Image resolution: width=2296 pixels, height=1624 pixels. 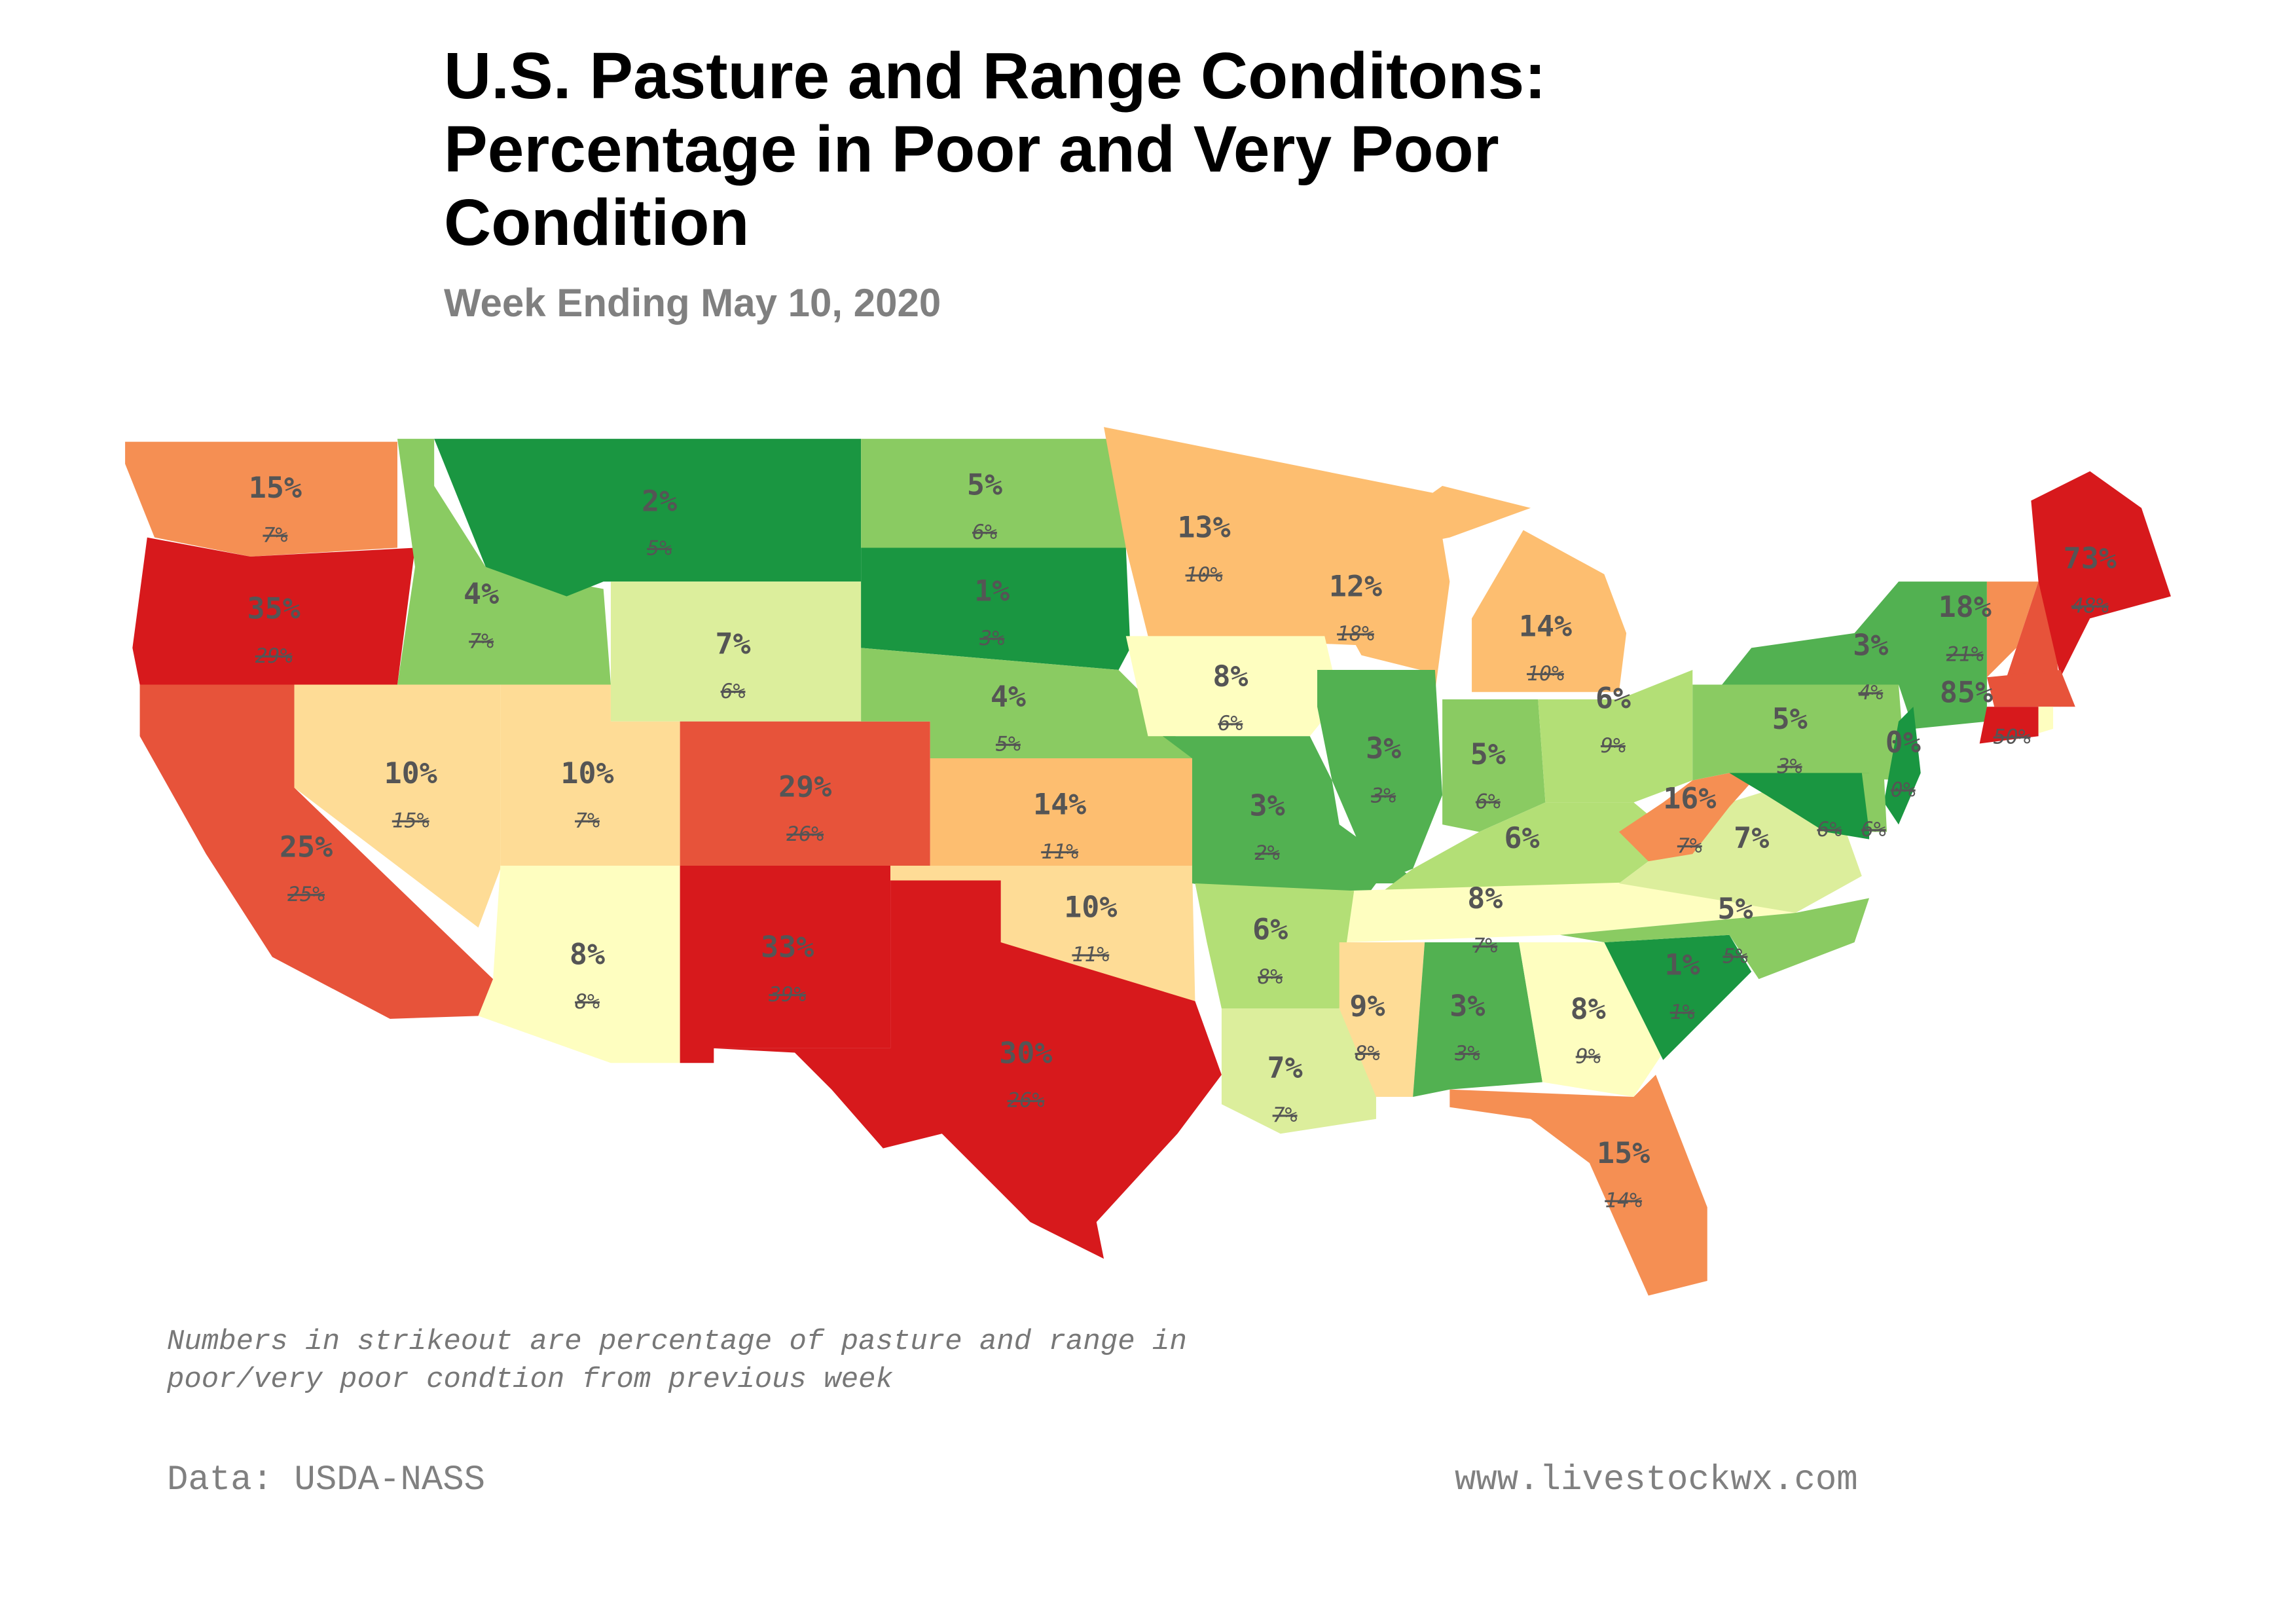 I want to click on state-ca, so click(x=316, y=851).